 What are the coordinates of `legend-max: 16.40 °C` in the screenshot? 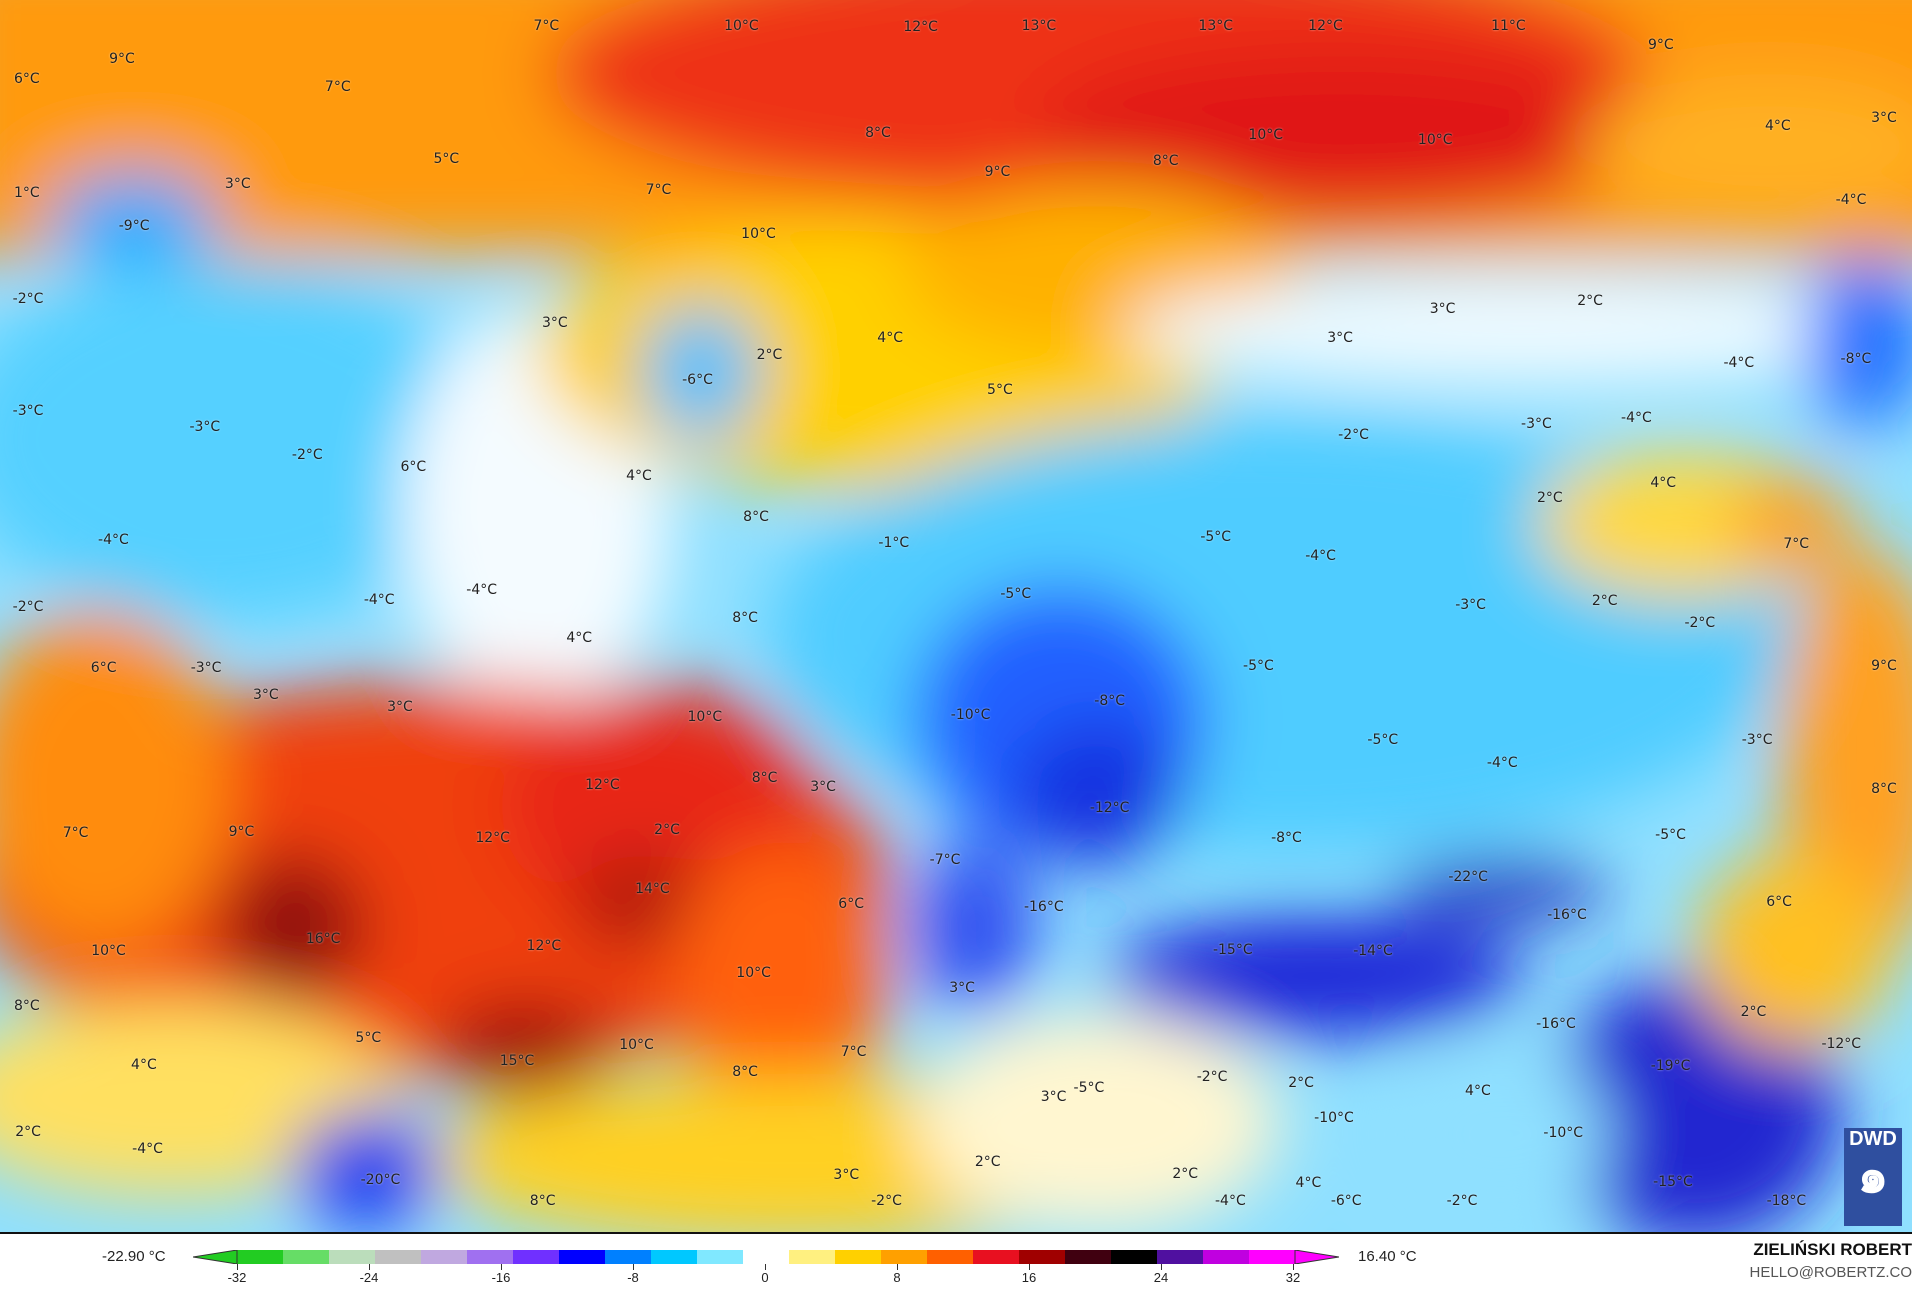 It's located at (1387, 1256).